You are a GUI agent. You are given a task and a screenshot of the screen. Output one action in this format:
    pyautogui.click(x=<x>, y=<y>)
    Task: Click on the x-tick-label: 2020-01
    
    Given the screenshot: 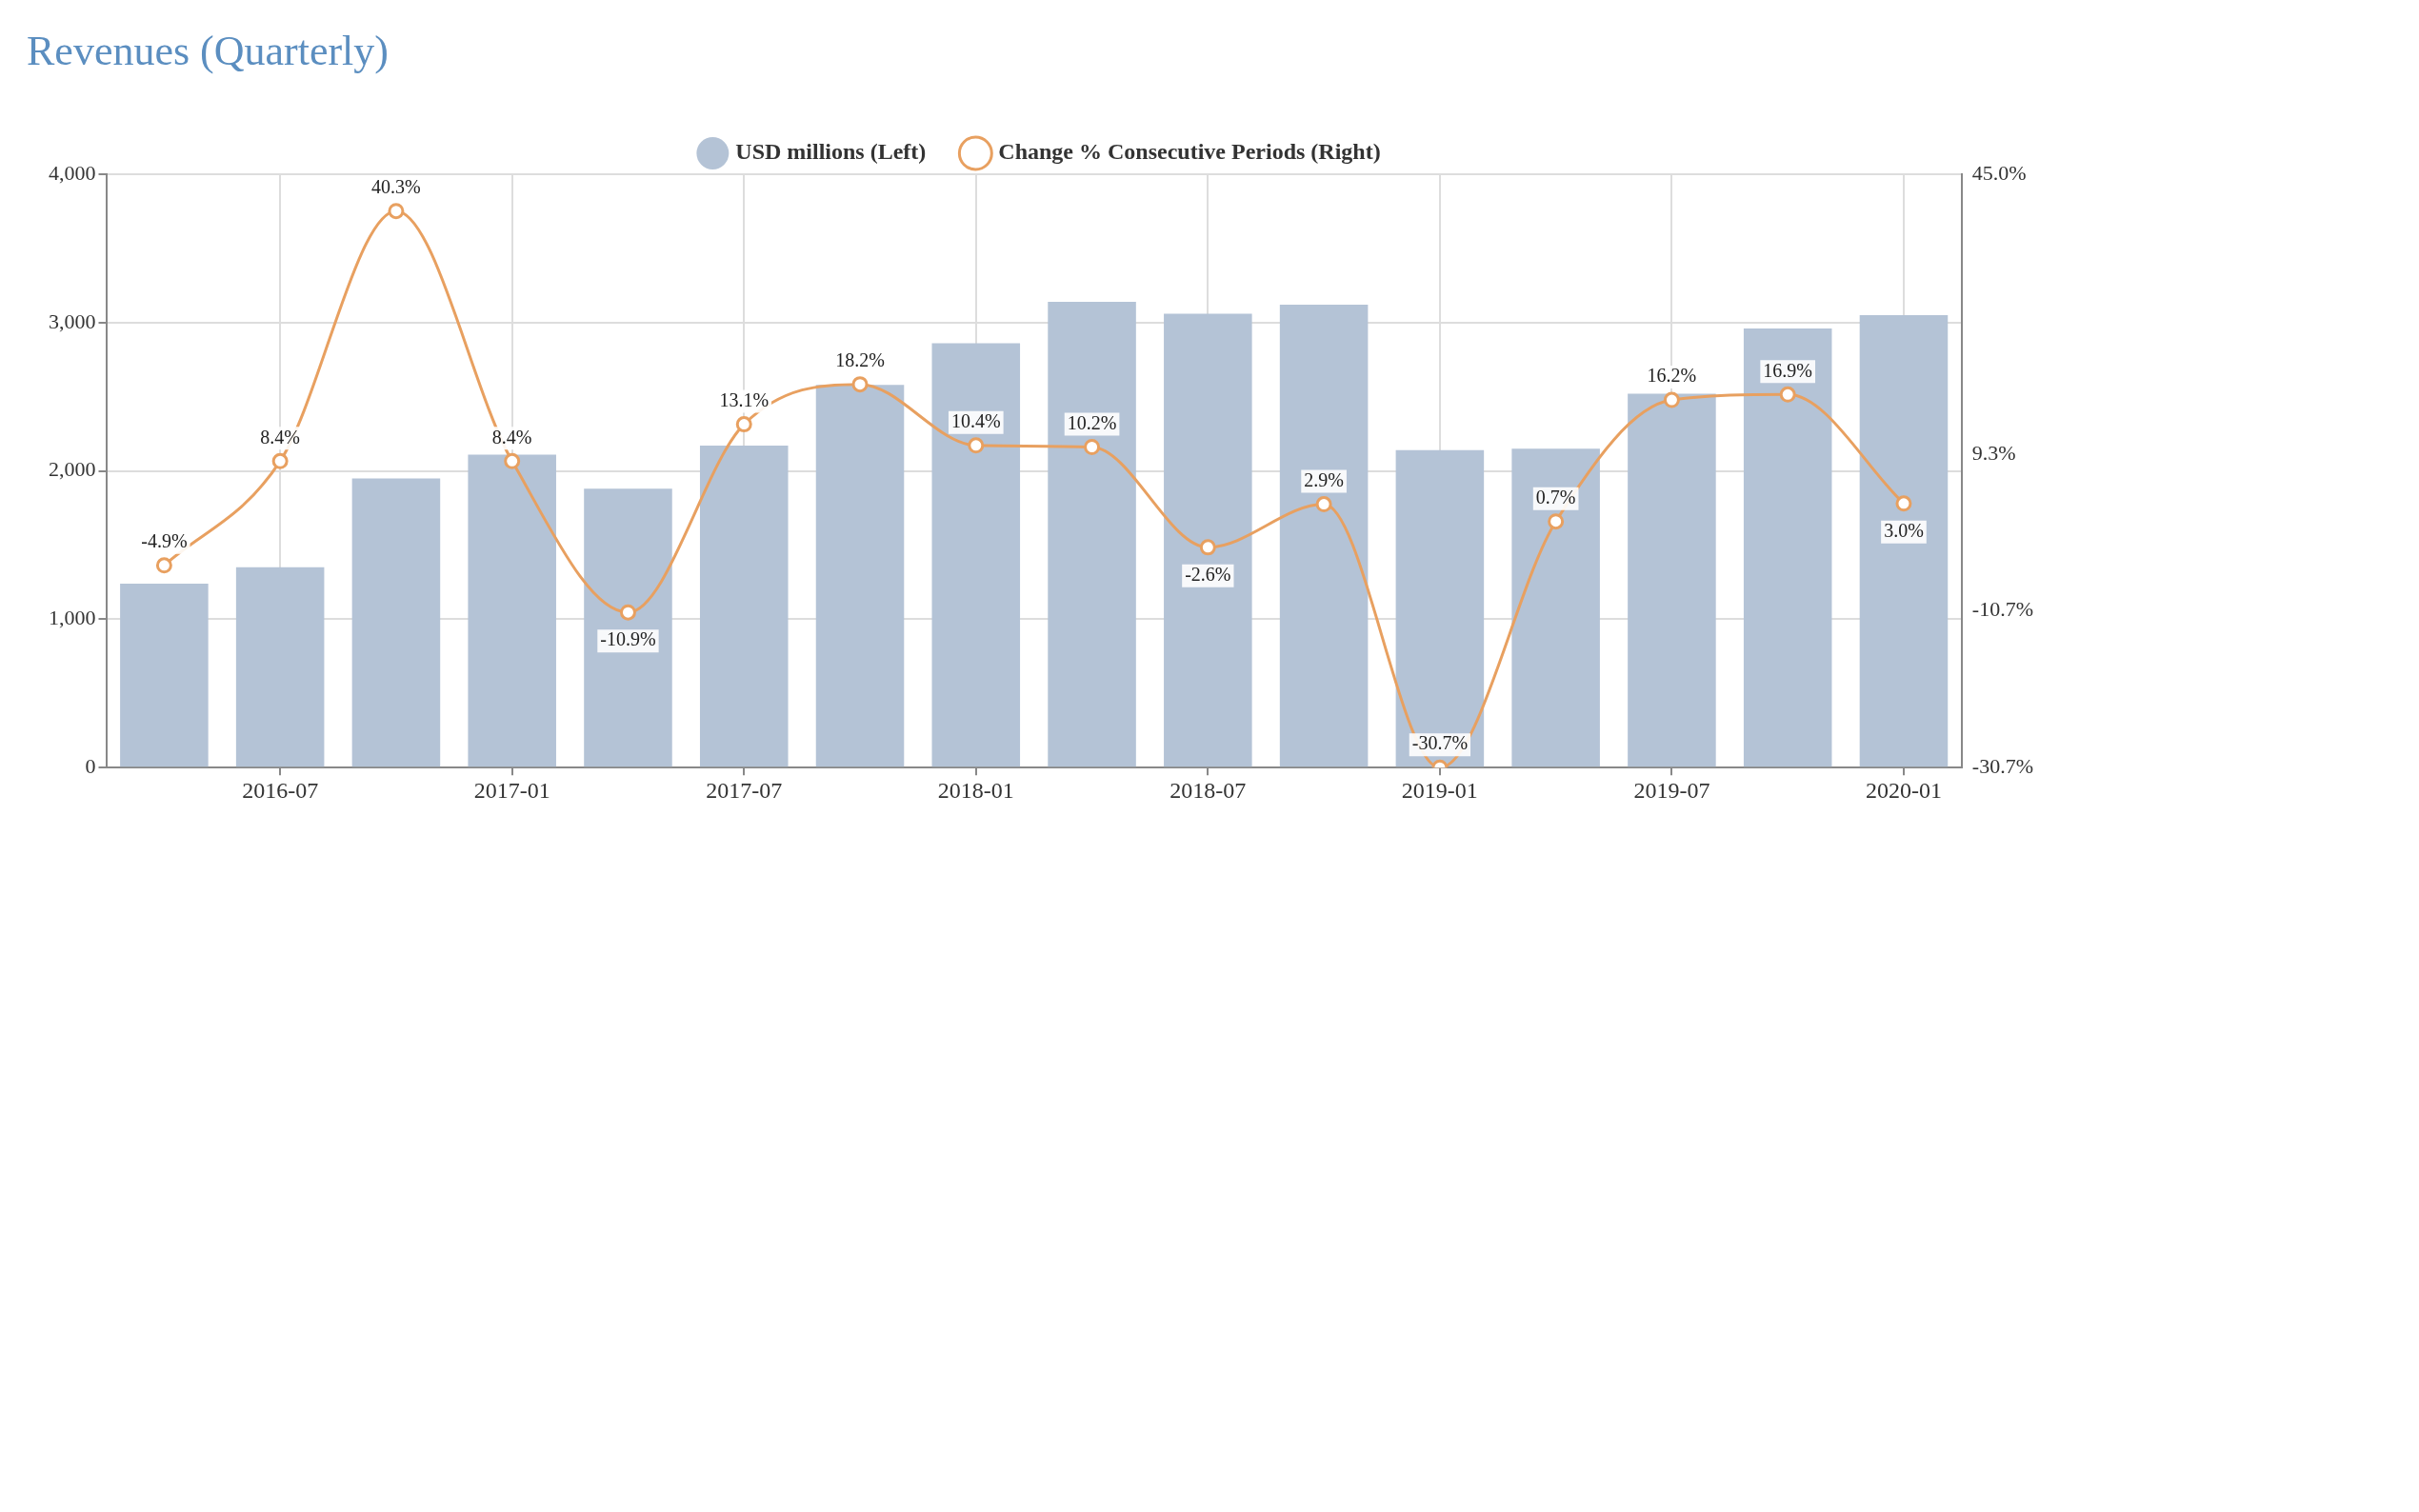 What is the action you would take?
    pyautogui.click(x=1903, y=790)
    